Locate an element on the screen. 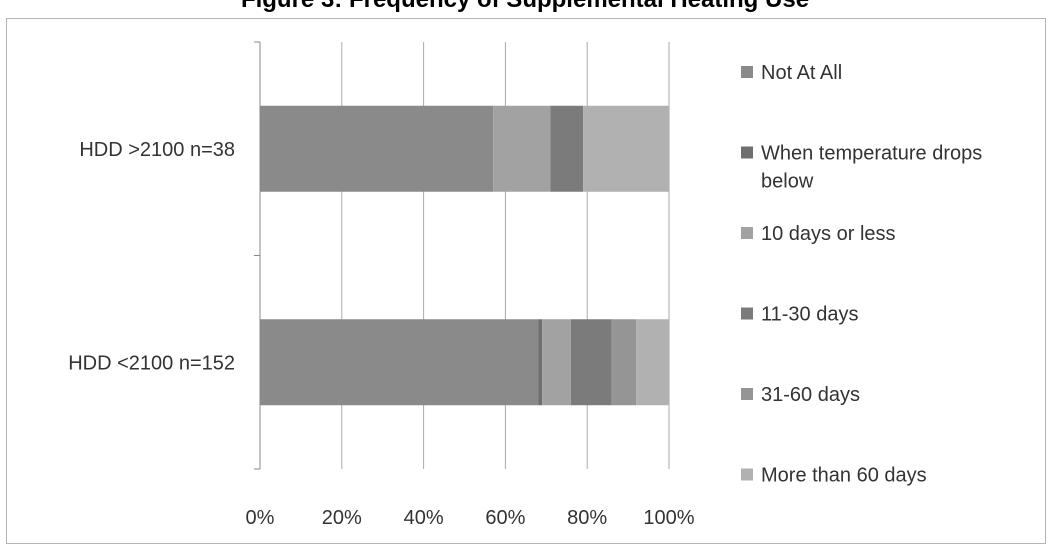  axes is located at coordinates (257, 255).